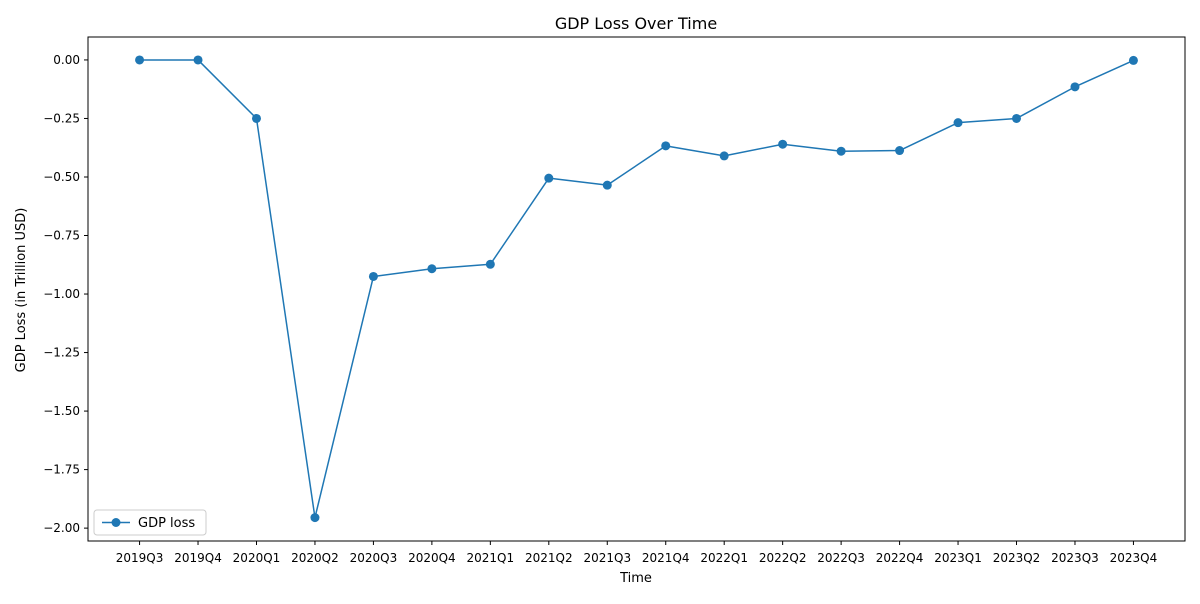  What do you see at coordinates (257, 558) in the screenshot?
I see `x-tick-label: 2020Q1` at bounding box center [257, 558].